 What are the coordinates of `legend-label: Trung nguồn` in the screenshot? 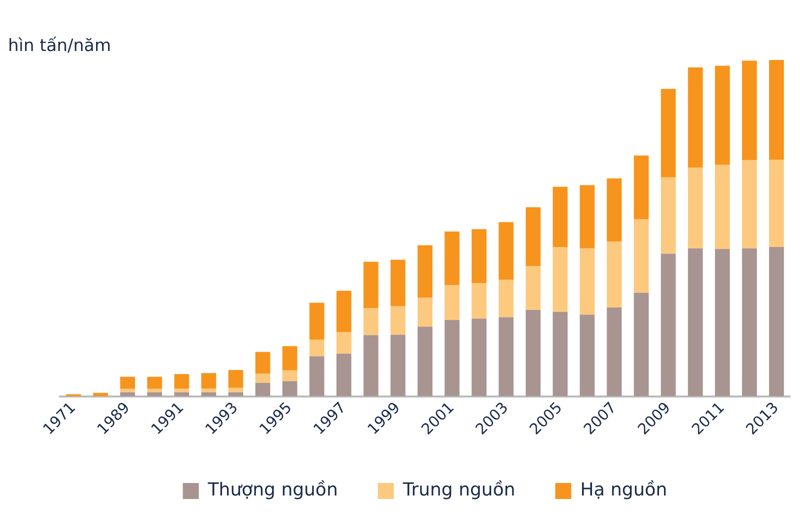 It's located at (459, 490).